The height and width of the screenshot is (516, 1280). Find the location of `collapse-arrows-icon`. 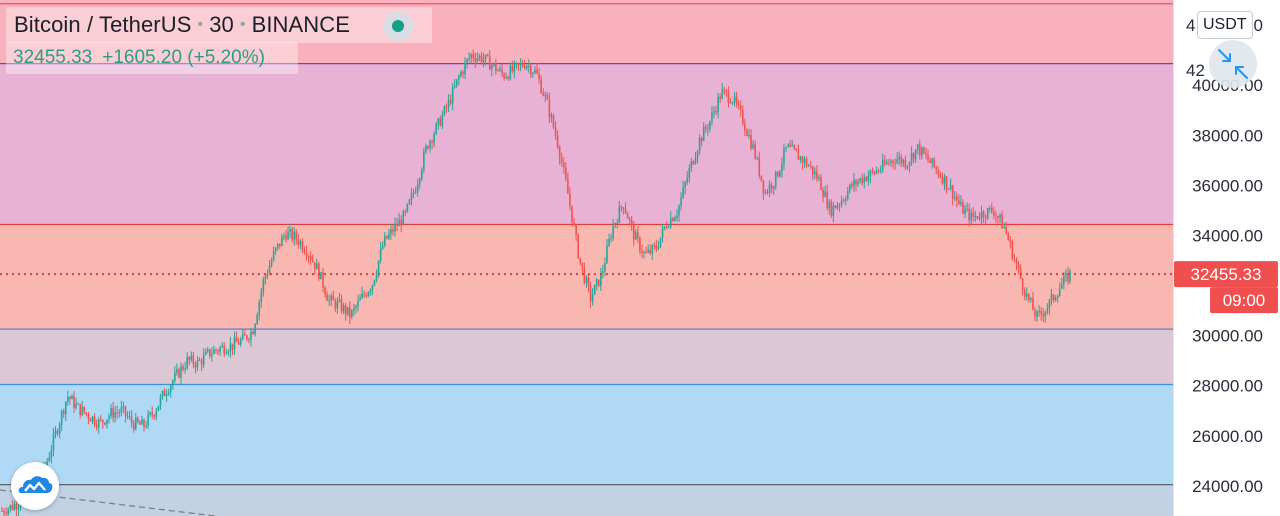

collapse-arrows-icon is located at coordinates (1233, 64).